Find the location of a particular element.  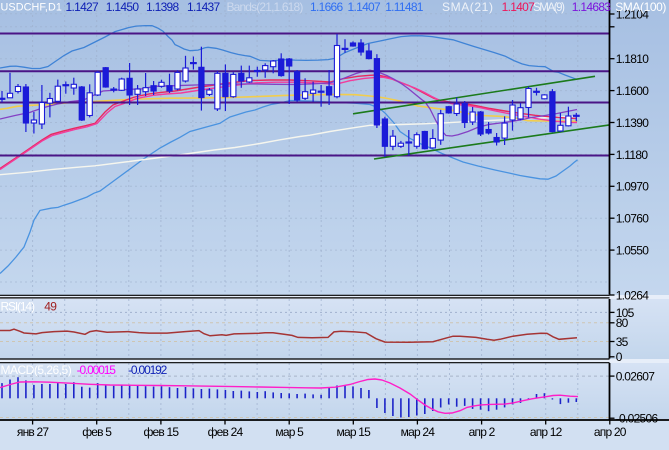

svg-text: SMA(100) is located at coordinates (640, 7).